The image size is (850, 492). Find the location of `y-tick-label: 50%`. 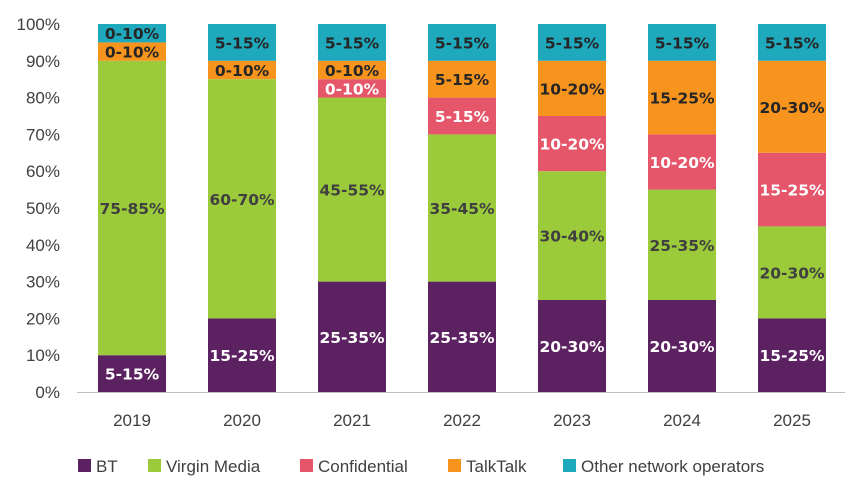

y-tick-label: 50% is located at coordinates (43, 208).